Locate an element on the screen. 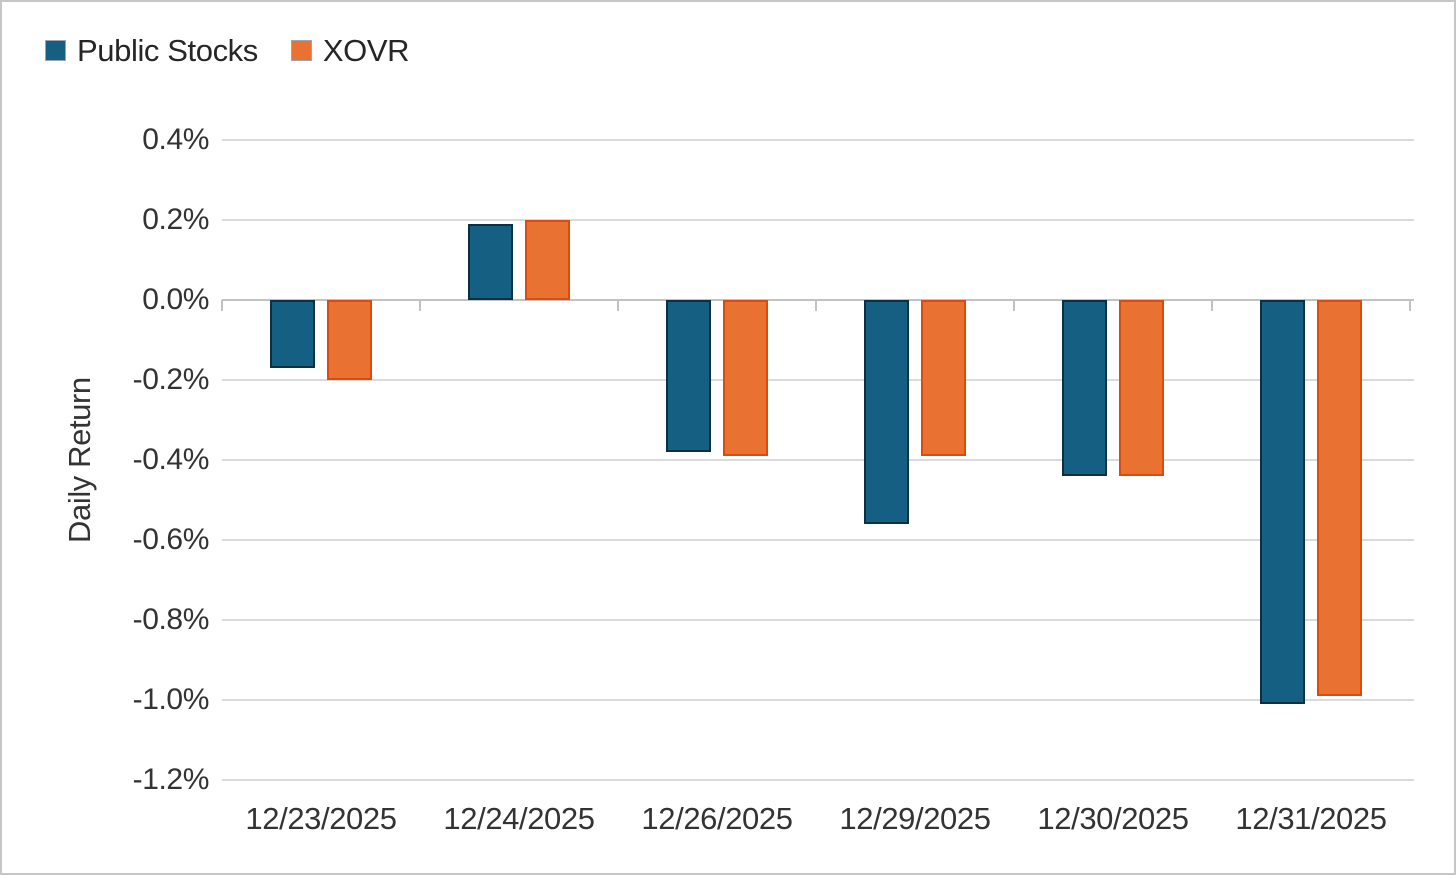  x-axis-zero-line is located at coordinates (818, 300).